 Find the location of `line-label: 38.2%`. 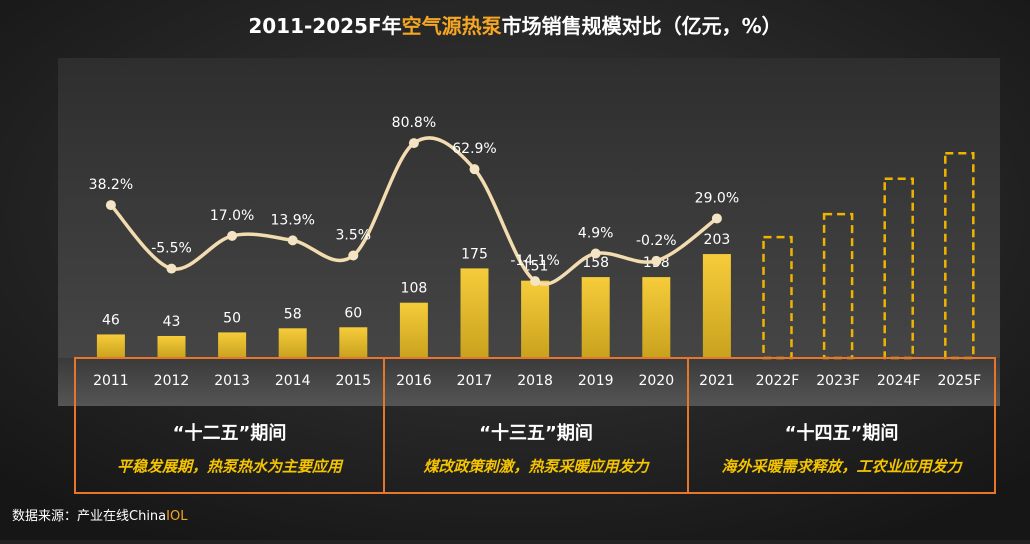

line-label: 38.2% is located at coordinates (111, 185).